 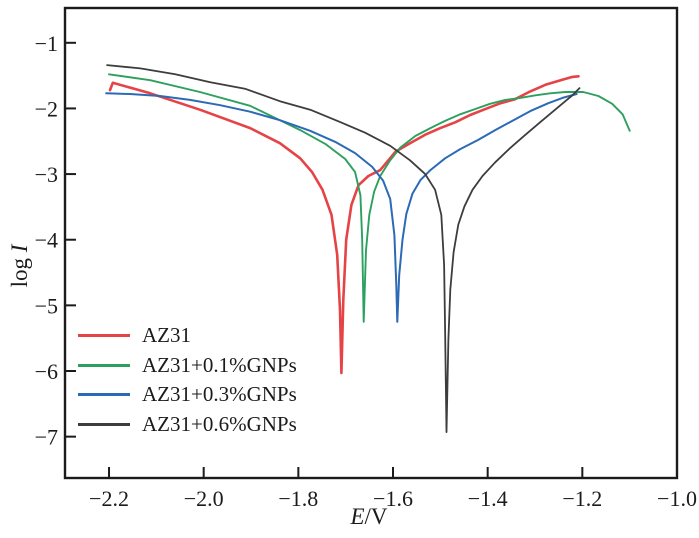 What do you see at coordinates (582, 498) in the screenshot?
I see `x-tick-label: −1.2` at bounding box center [582, 498].